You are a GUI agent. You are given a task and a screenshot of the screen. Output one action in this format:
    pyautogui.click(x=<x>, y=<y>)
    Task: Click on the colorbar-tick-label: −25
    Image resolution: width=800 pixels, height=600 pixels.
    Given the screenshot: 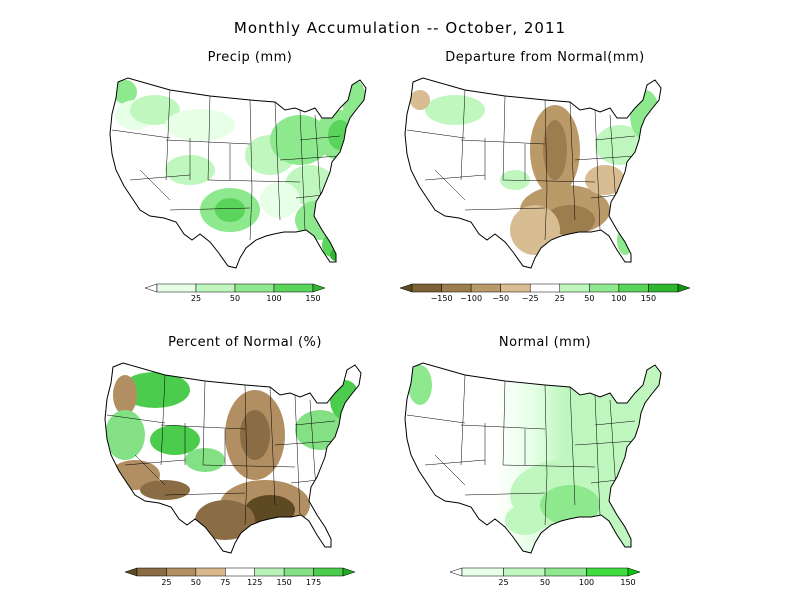 What is the action you would take?
    pyautogui.click(x=530, y=298)
    